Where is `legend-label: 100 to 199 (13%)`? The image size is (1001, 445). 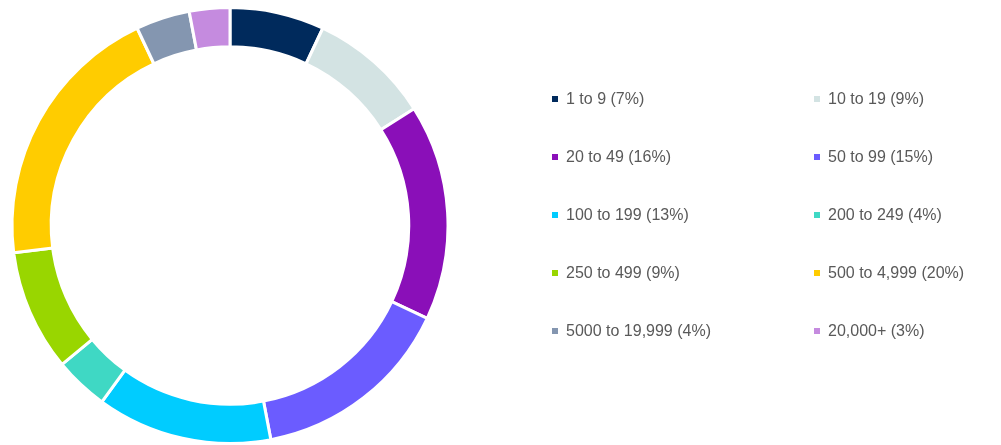
legend-label: 100 to 199 (13%) is located at coordinates (627, 215).